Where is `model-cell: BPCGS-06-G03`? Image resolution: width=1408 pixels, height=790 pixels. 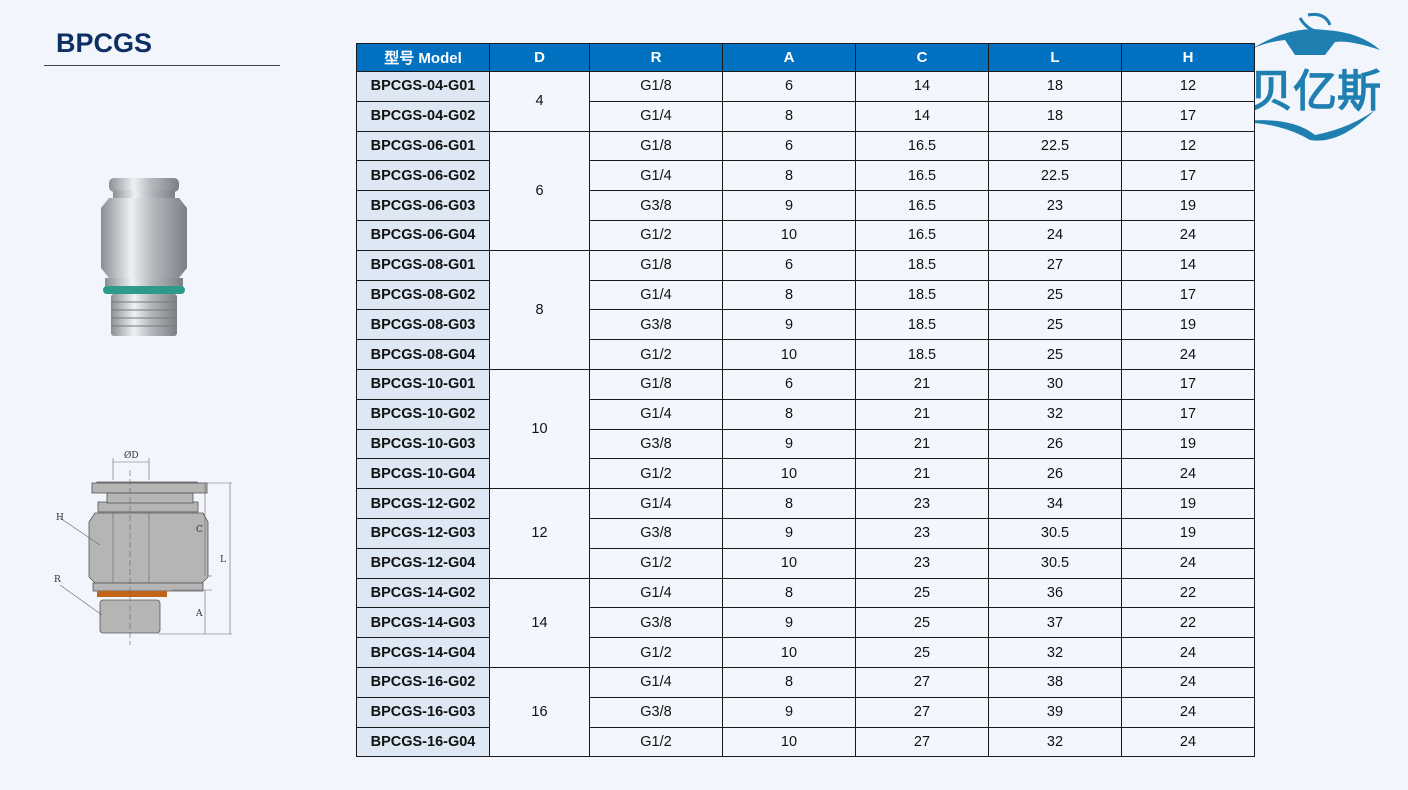 model-cell: BPCGS-06-G03 is located at coordinates (423, 205).